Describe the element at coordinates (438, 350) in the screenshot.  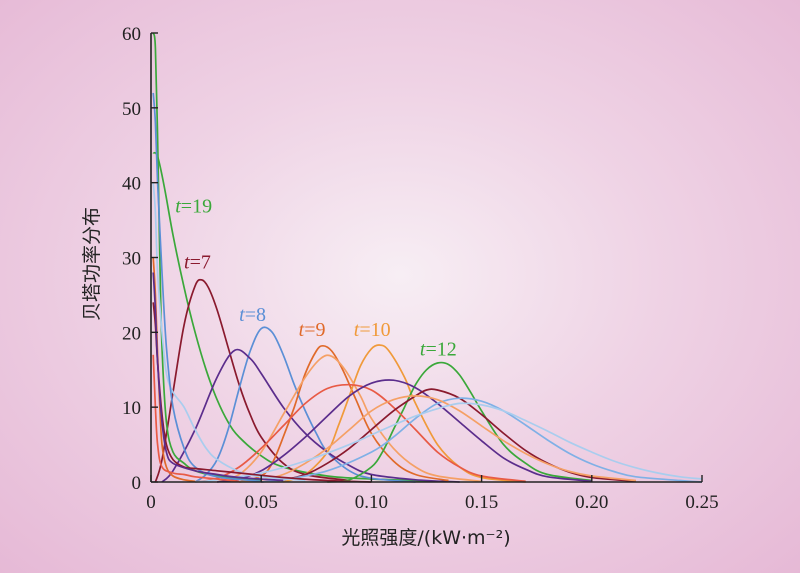
I see `curve-label-6: t=12` at that location.